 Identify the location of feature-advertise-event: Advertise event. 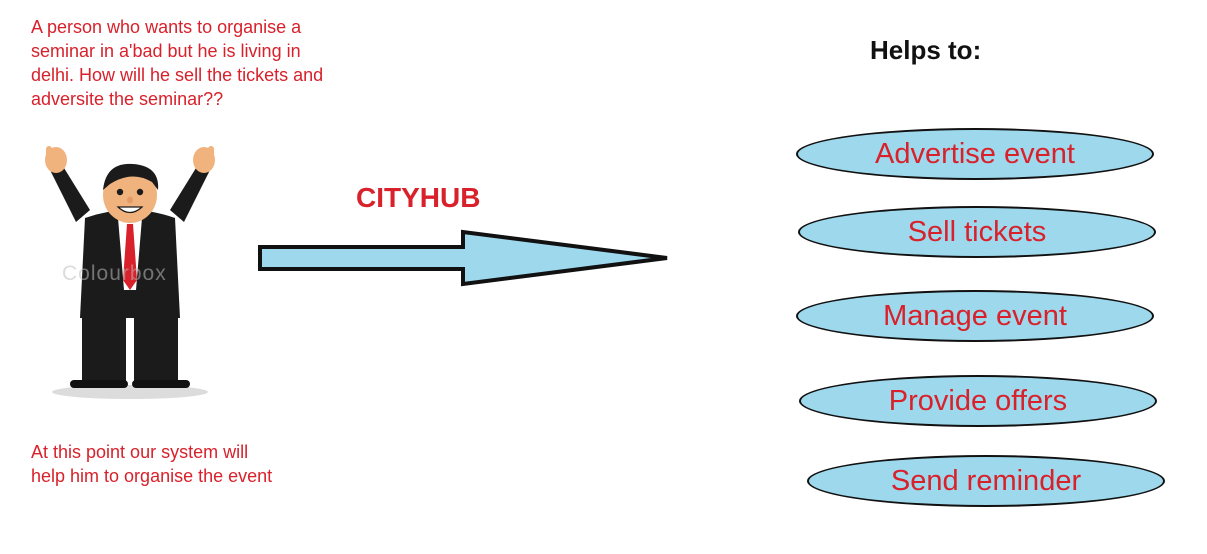
(975, 154).